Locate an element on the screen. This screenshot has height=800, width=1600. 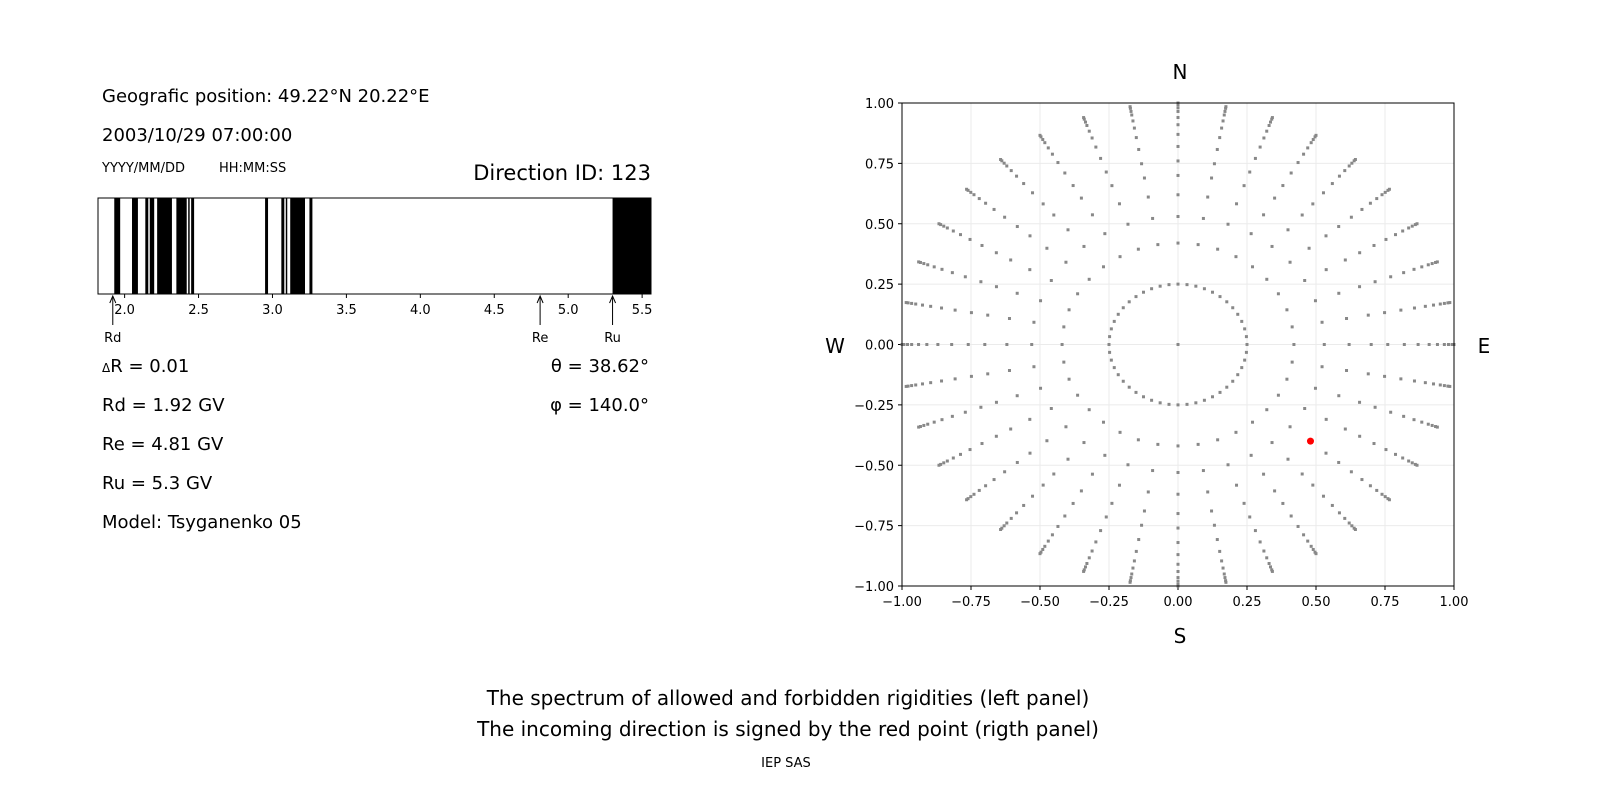
x-tick-label: 0.00 is located at coordinates (1178, 602).